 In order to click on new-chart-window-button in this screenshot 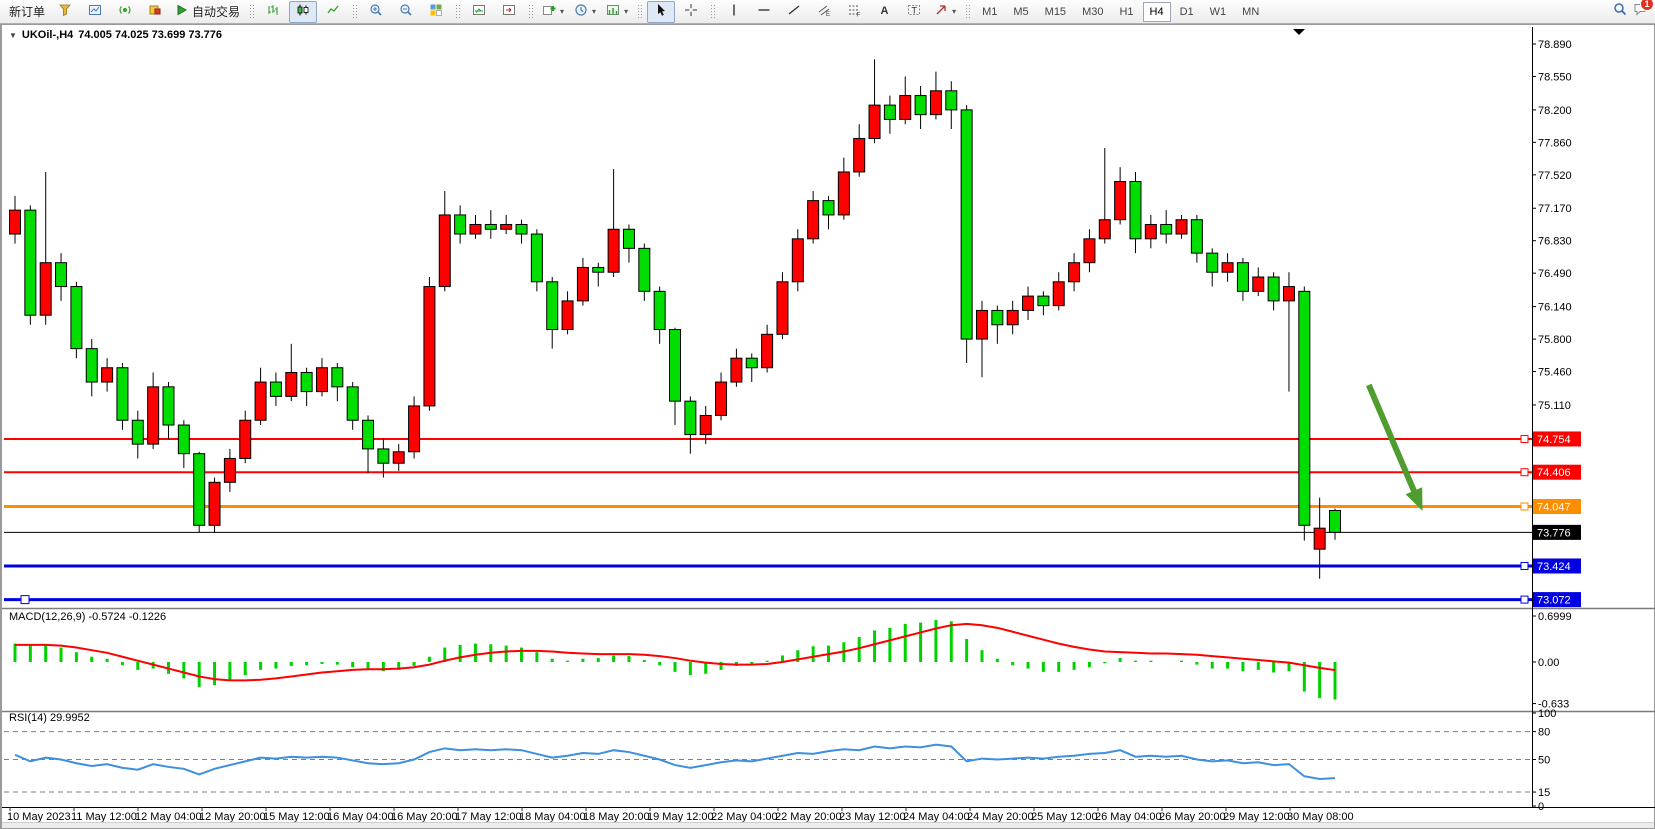, I will do `click(95, 12)`.